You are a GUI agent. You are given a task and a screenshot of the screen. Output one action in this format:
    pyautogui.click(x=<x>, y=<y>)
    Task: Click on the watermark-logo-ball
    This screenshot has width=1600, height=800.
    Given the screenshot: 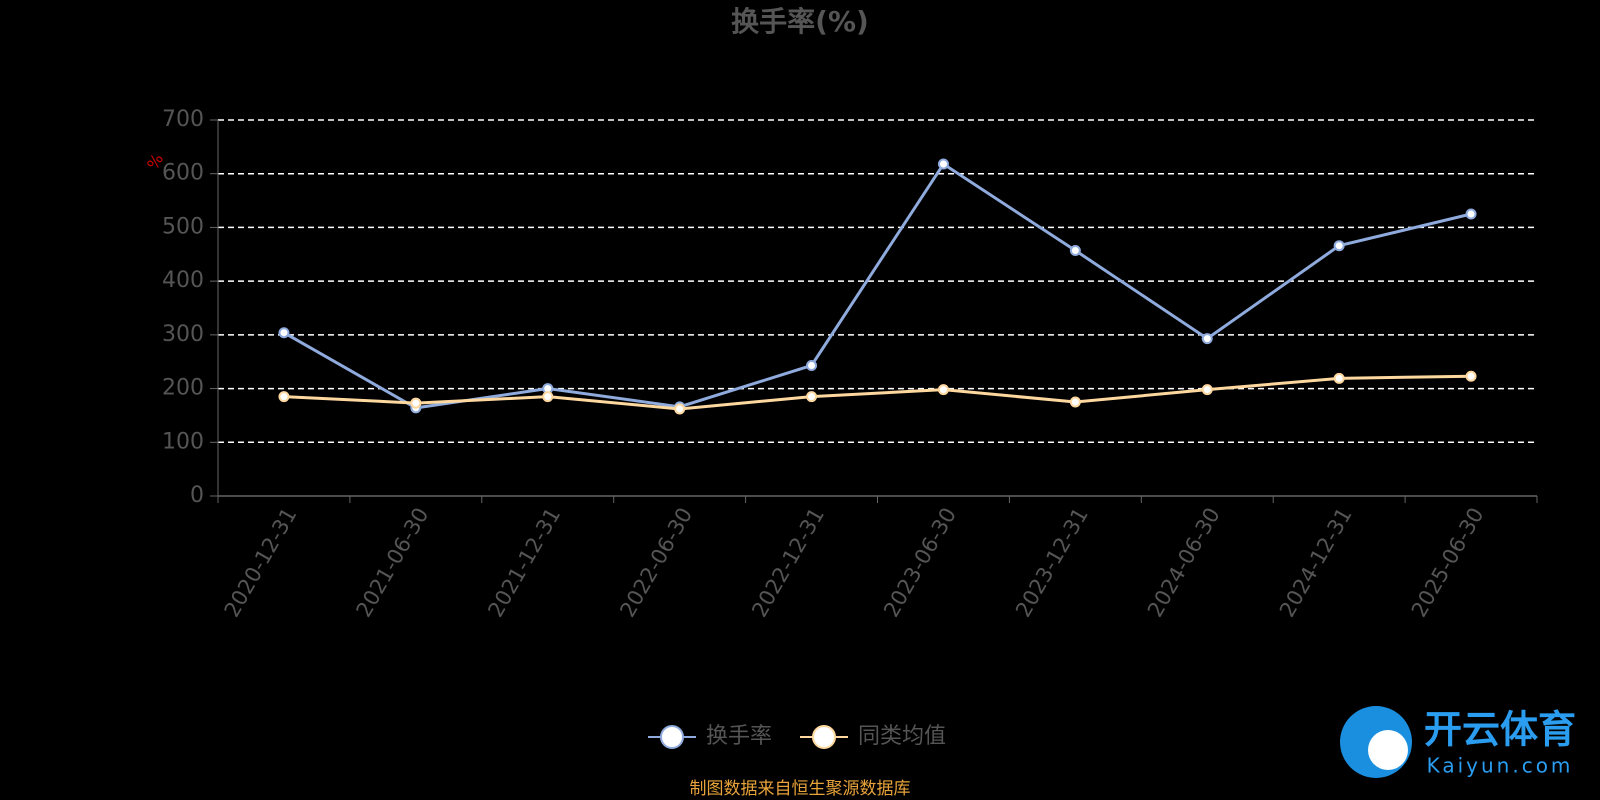 What is the action you would take?
    pyautogui.click(x=1388, y=750)
    